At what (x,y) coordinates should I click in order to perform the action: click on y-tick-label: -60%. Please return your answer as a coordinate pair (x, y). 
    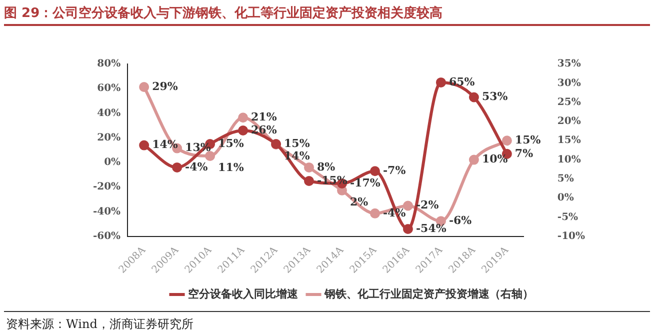
    Looking at the image, I should click on (107, 236).